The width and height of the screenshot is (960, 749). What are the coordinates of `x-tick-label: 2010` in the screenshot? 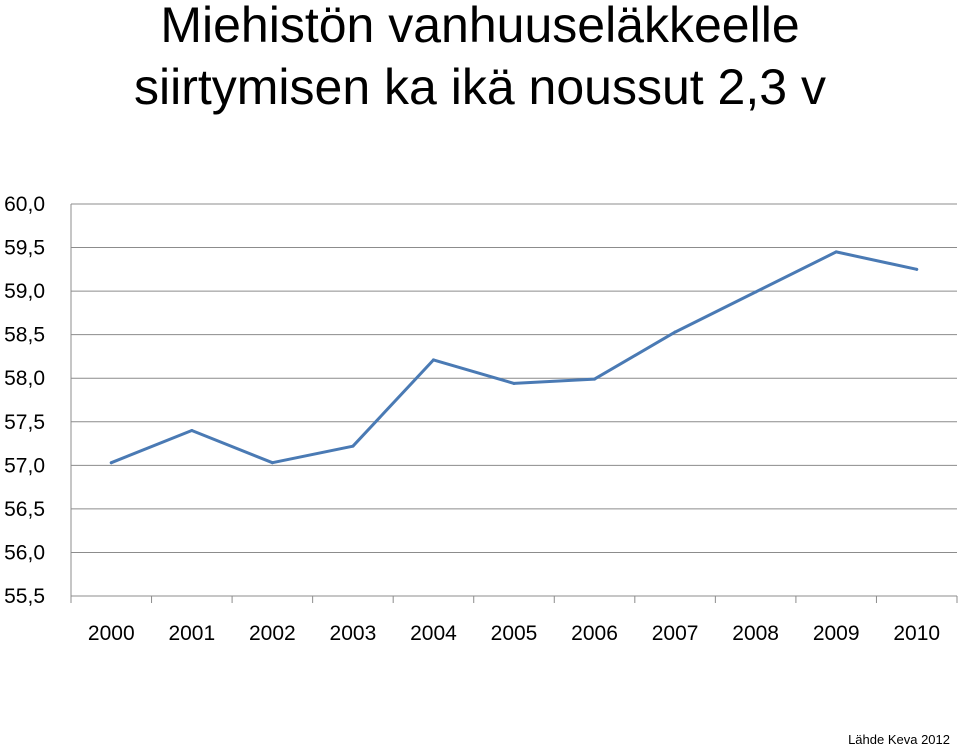 It's located at (916, 633).